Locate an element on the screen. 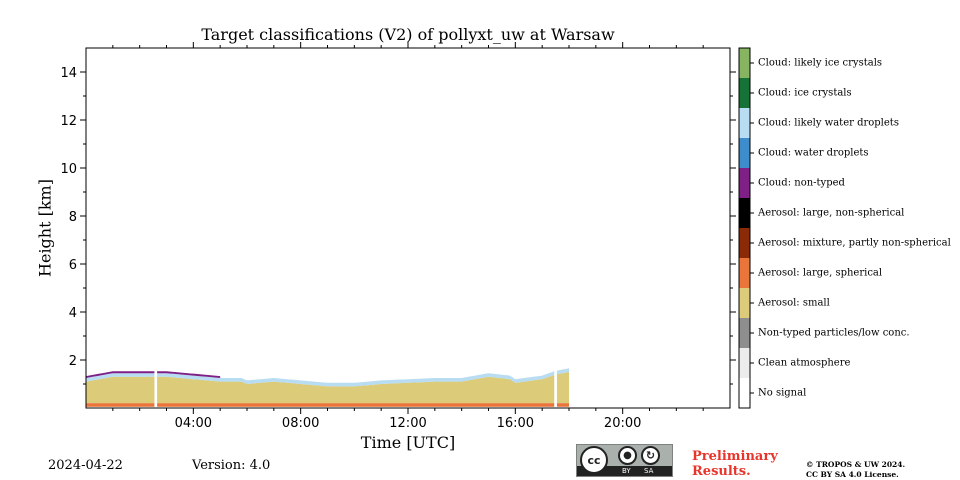 The height and width of the screenshot is (480, 960). colorbar is located at coordinates (746, 228).